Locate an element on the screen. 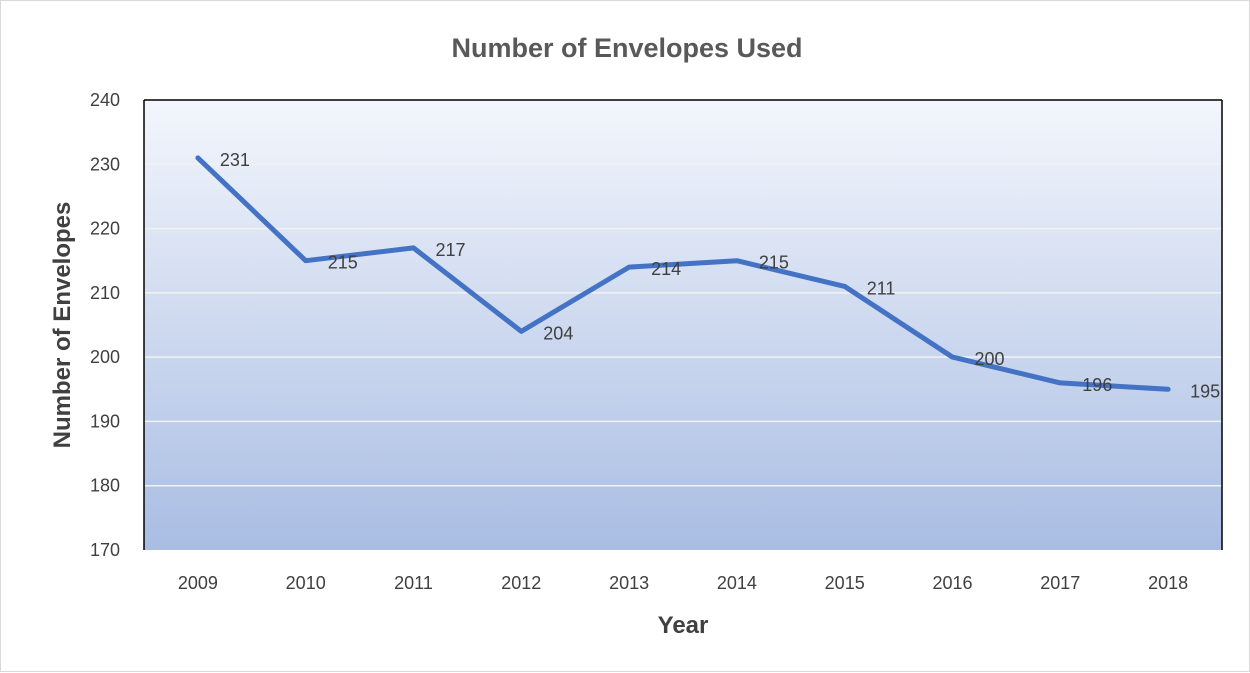  data-label: 217 is located at coordinates (451, 250).